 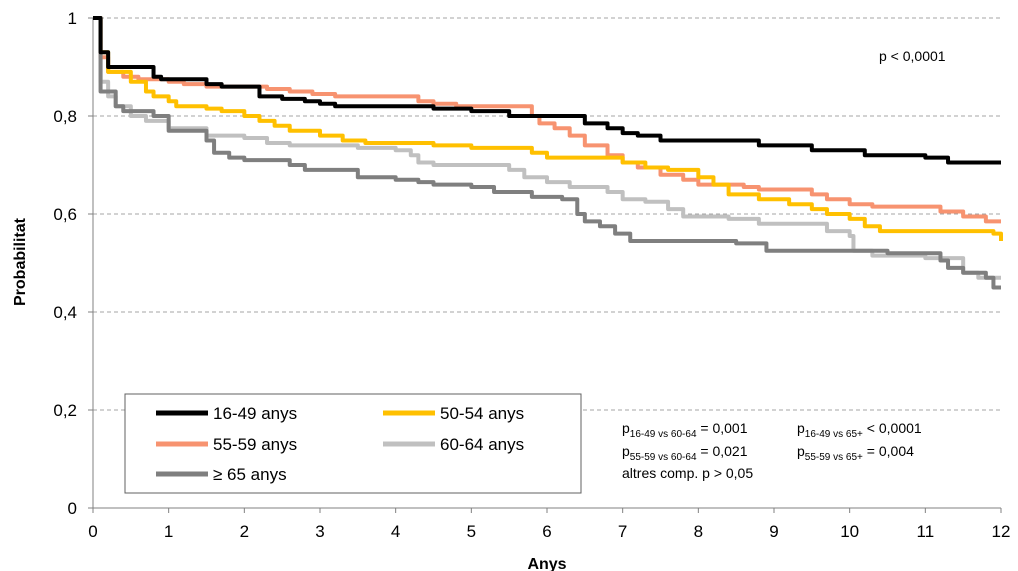 I want to click on x-tick-label: 11, so click(x=926, y=531).